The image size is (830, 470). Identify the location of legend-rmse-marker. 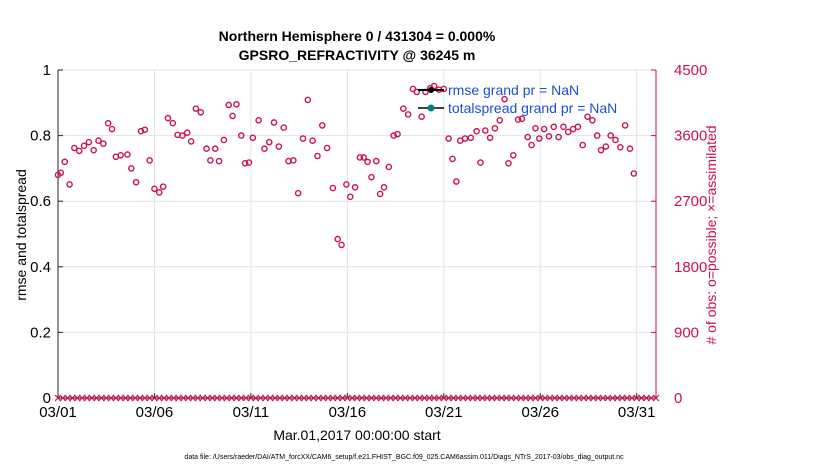
(431, 90).